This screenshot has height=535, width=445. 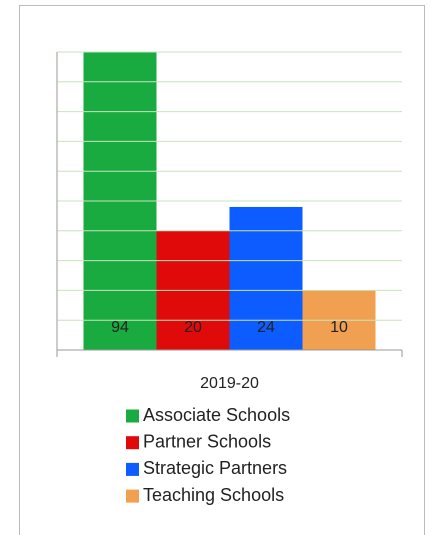 I want to click on x-tick-label: 2019-20, so click(x=229, y=383).